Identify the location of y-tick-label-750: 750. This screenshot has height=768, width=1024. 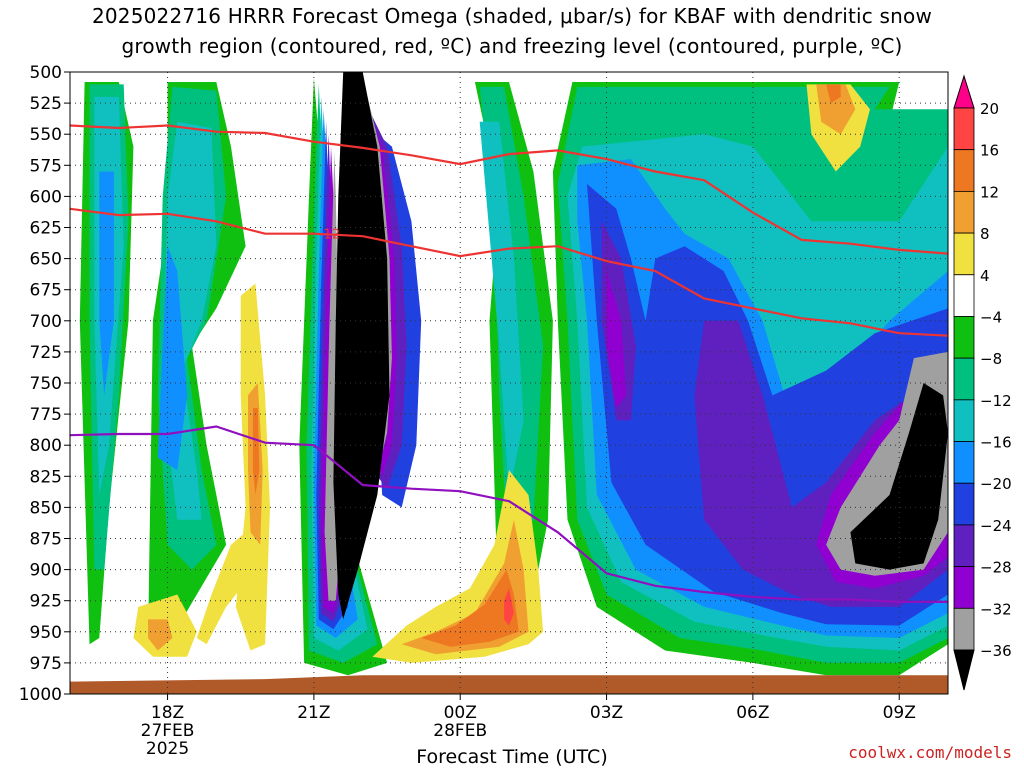
(46, 384).